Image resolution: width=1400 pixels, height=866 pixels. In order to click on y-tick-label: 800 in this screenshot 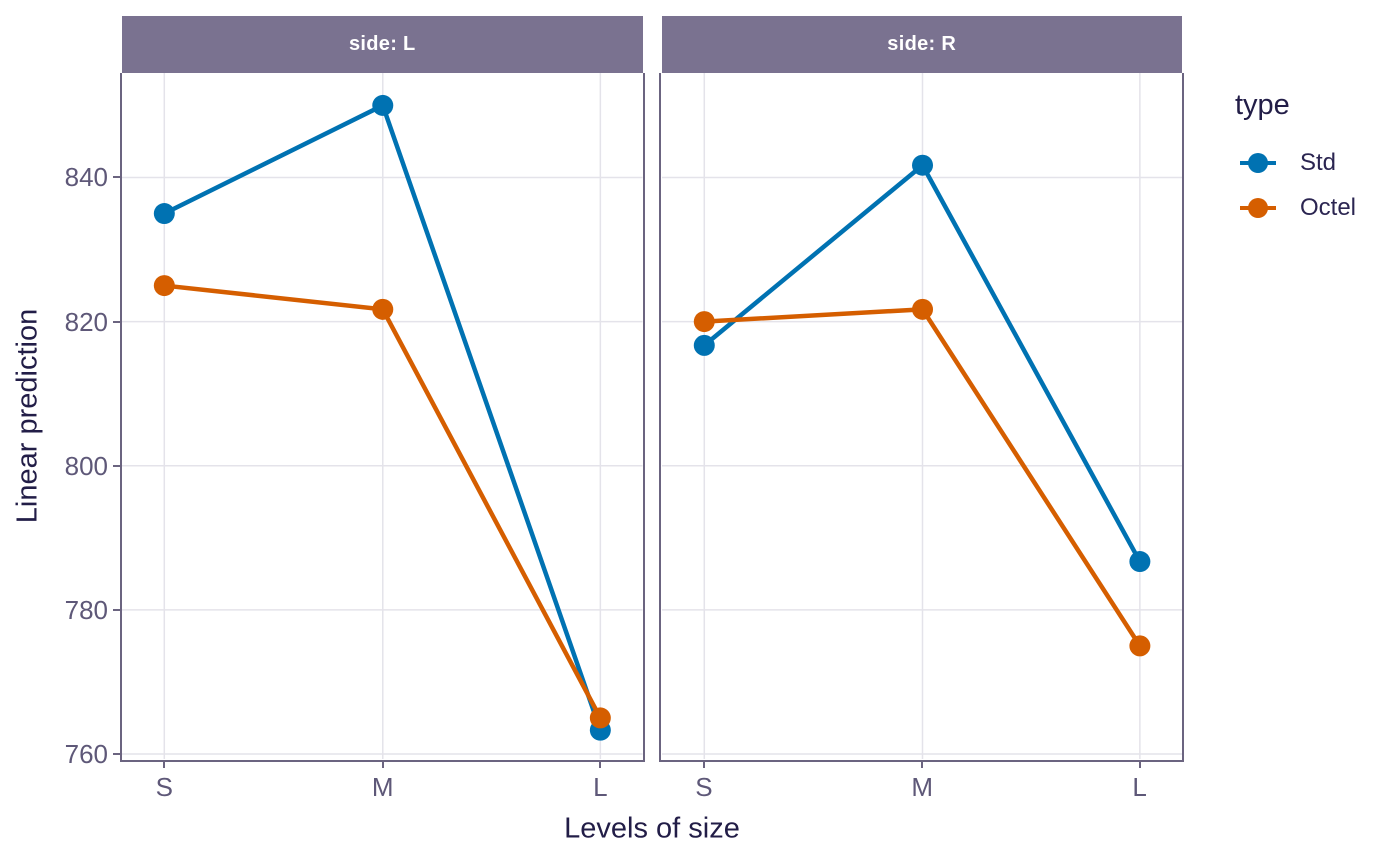, I will do `click(86, 465)`.